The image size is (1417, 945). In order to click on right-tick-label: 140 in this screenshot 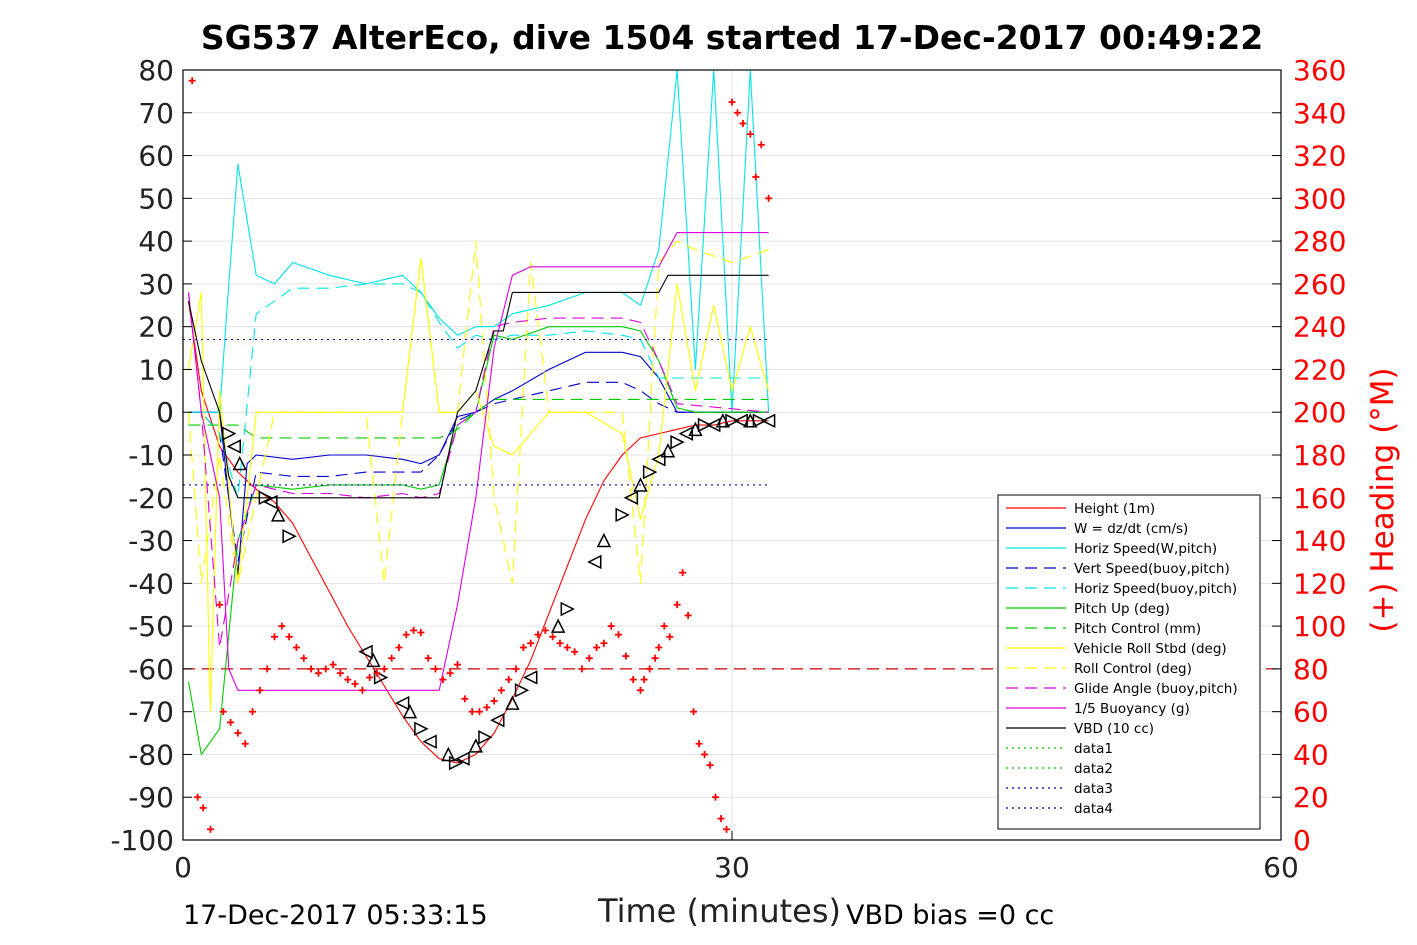, I will do `click(1319, 541)`.